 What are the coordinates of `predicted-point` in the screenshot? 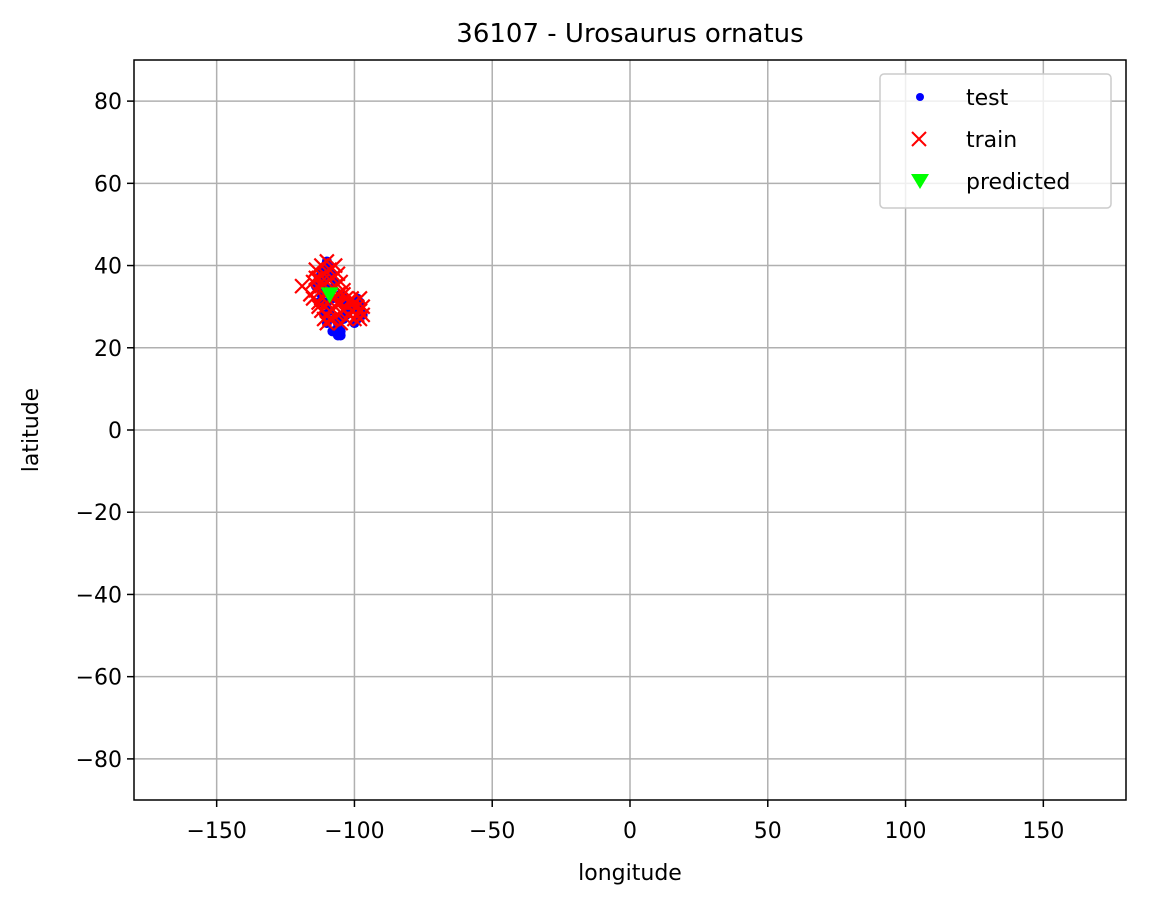 It's located at (329, 295).